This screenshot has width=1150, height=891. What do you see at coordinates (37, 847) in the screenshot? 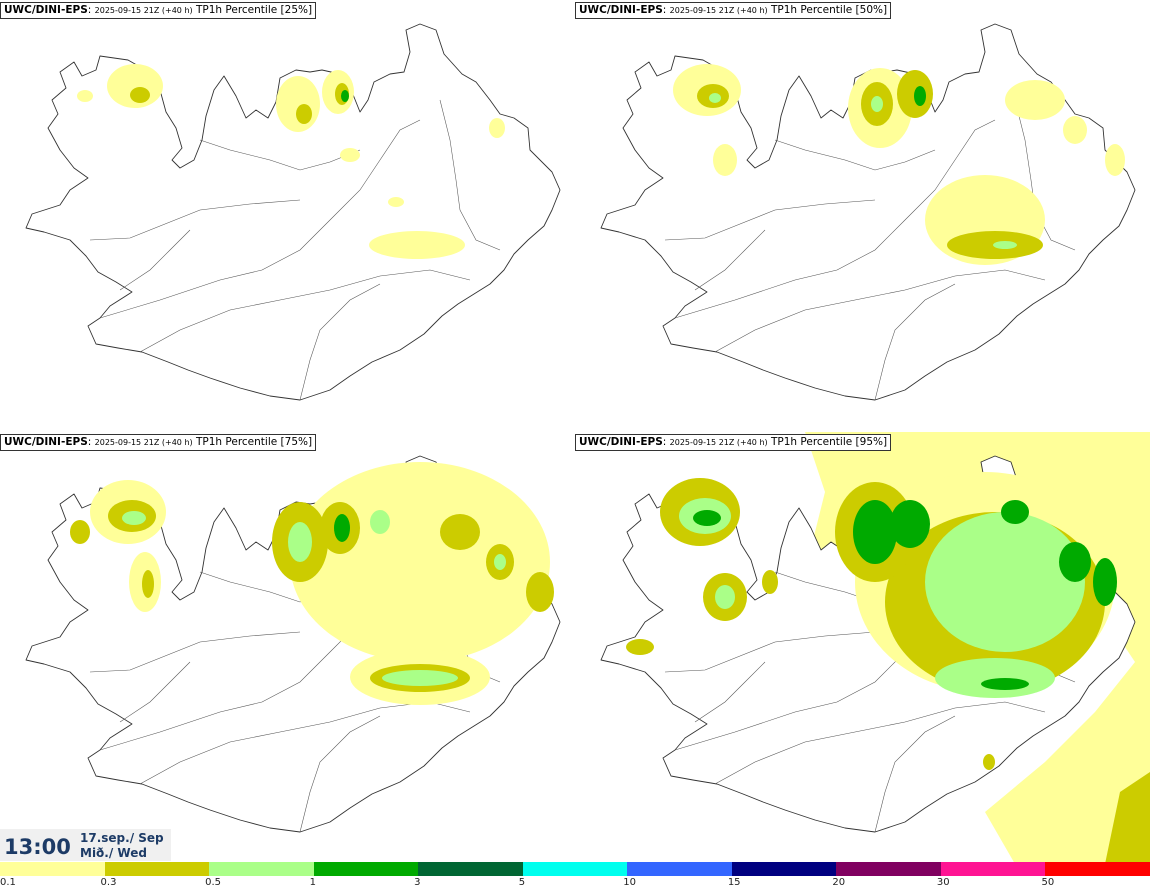
I see `valid-time-clock: 13:00` at bounding box center [37, 847].